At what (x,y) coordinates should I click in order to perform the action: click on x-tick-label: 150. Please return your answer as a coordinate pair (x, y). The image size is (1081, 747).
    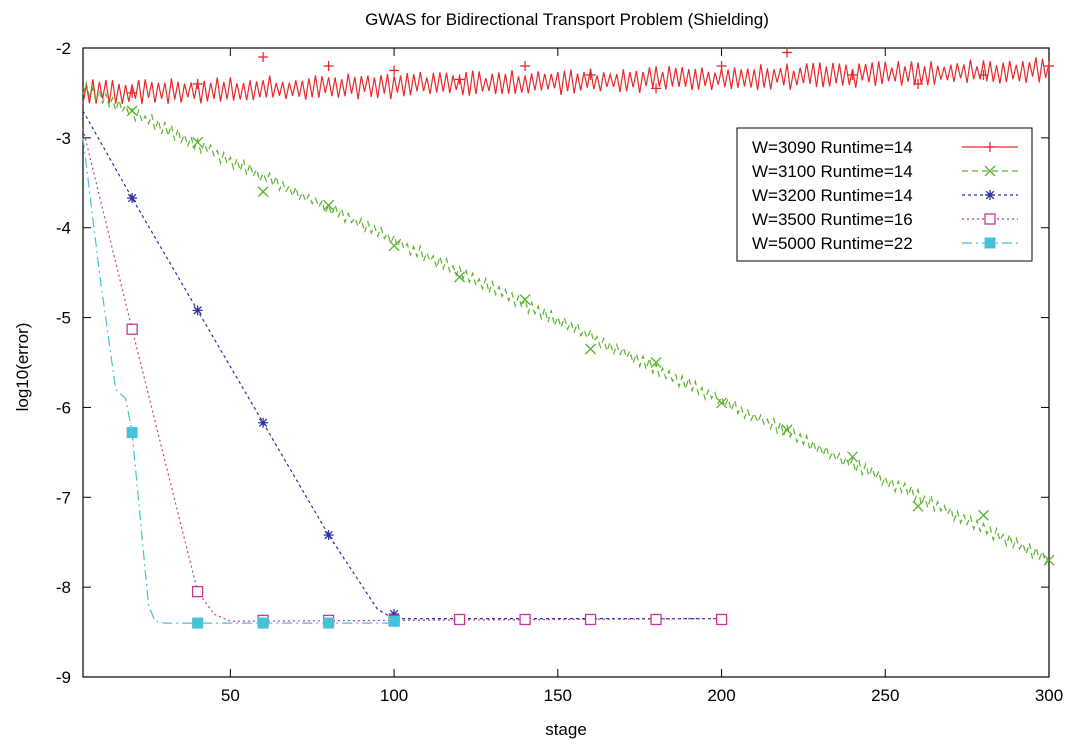
    Looking at the image, I should click on (558, 695).